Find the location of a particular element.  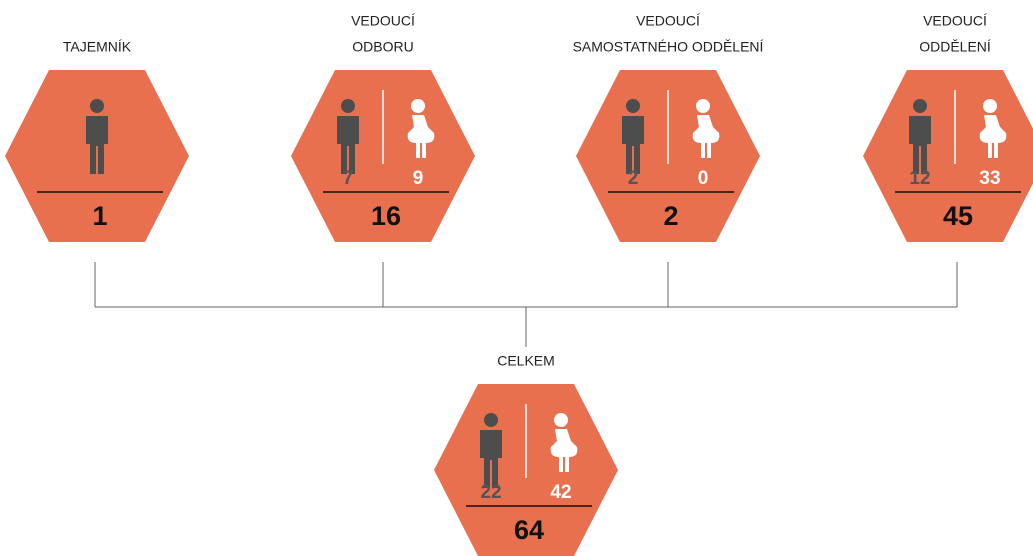

node-label: CELKEM is located at coordinates (526, 361).